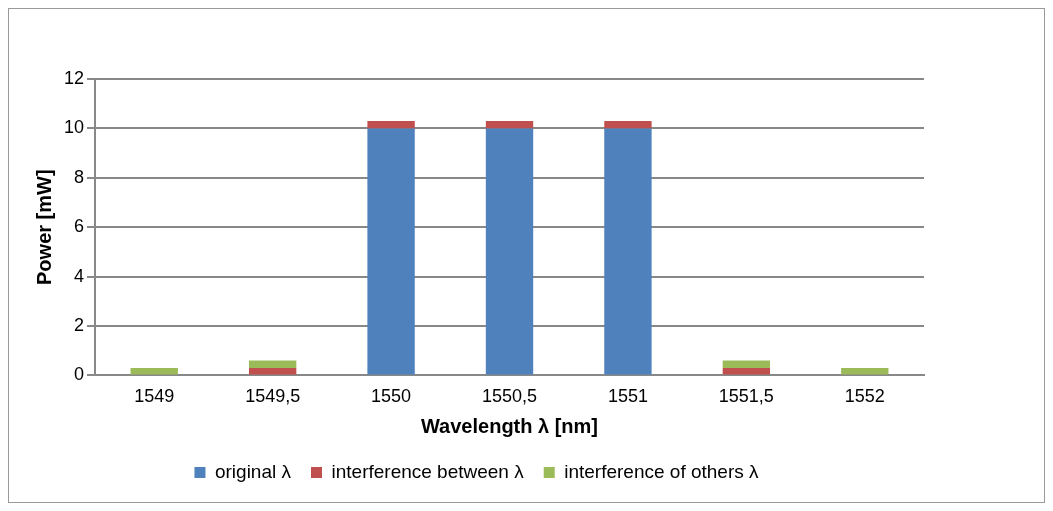 The width and height of the screenshot is (1053, 511). I want to click on legend-label: original λ, so click(253, 471).